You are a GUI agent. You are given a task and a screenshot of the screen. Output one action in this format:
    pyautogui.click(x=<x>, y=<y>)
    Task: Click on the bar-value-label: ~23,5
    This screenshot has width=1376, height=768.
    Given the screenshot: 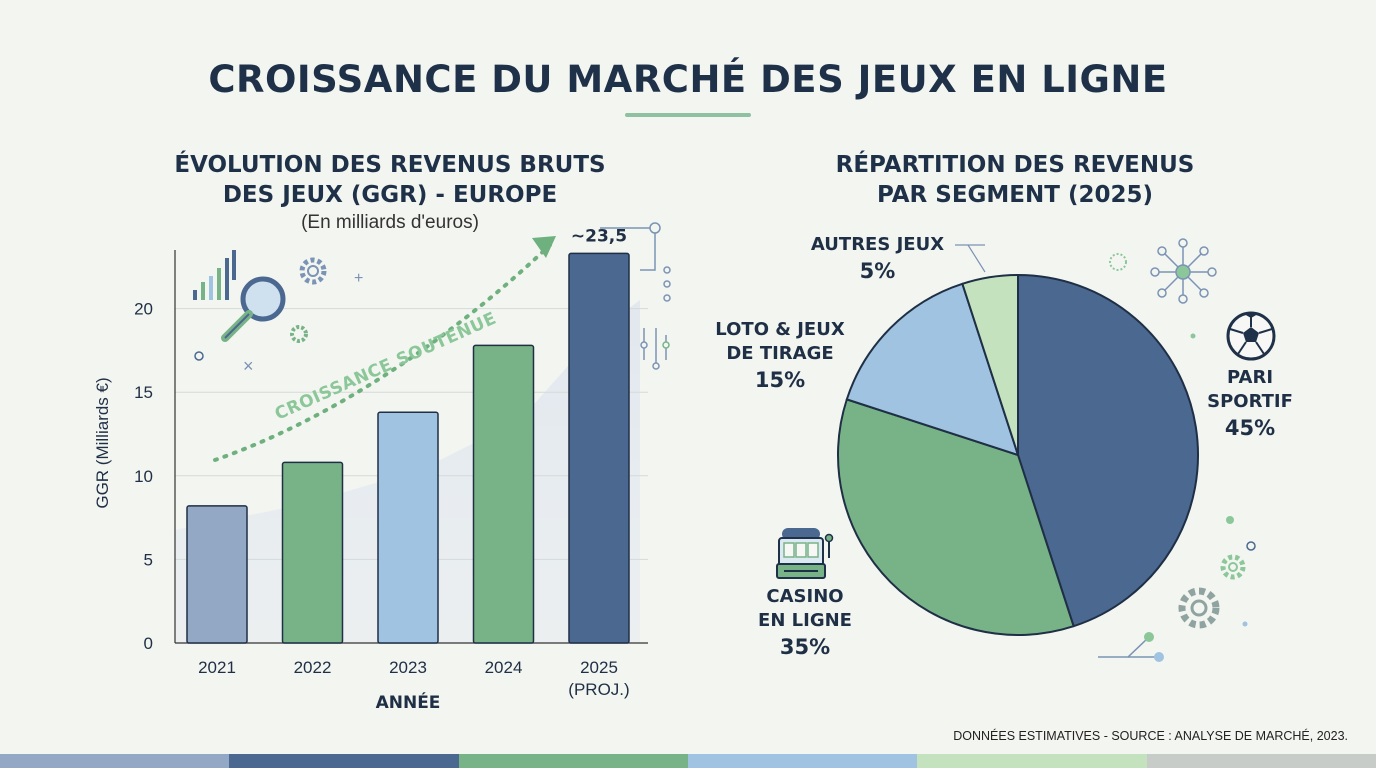 What is the action you would take?
    pyautogui.click(x=599, y=236)
    